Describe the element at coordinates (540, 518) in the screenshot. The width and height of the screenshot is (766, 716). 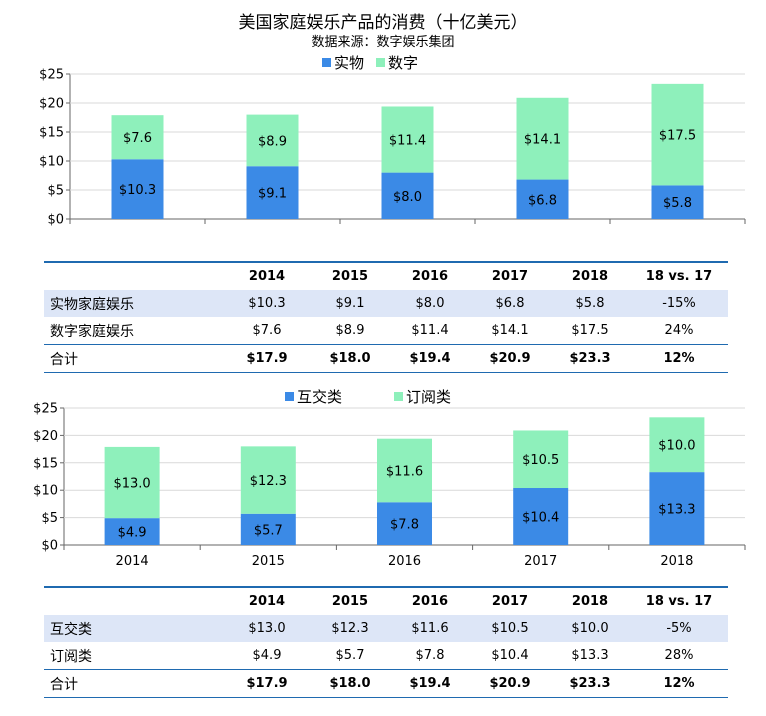
I see `bar-data-label: $10.4` at that location.